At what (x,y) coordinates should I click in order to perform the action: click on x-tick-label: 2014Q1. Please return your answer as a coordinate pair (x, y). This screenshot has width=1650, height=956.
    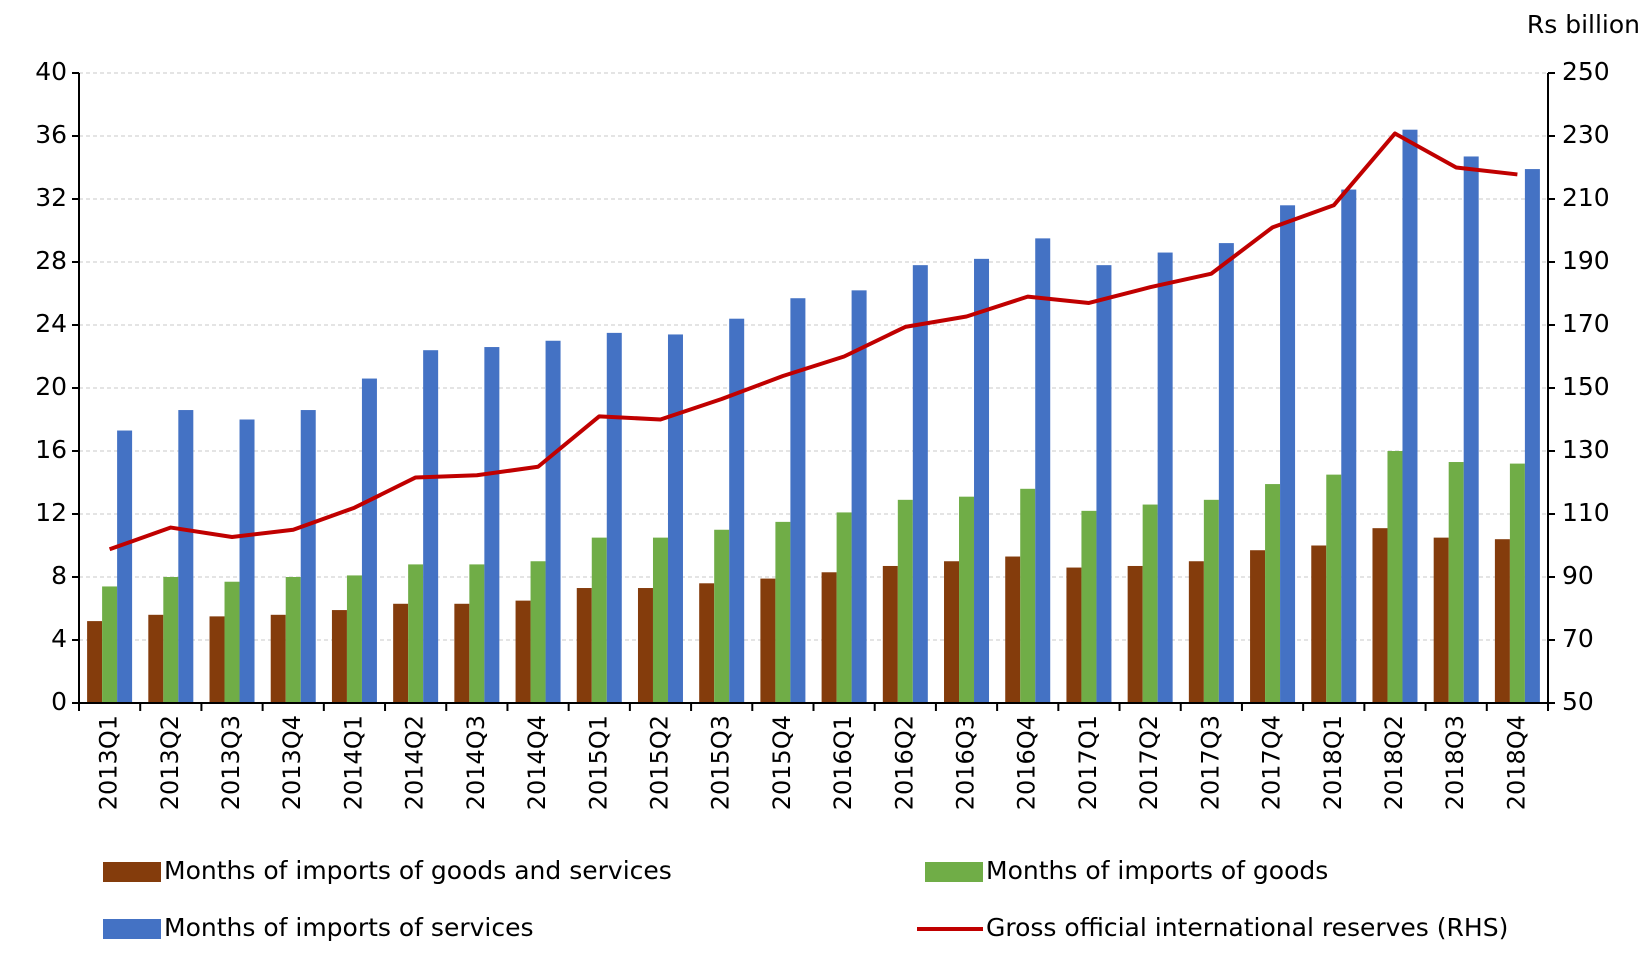
    Looking at the image, I should click on (353, 762).